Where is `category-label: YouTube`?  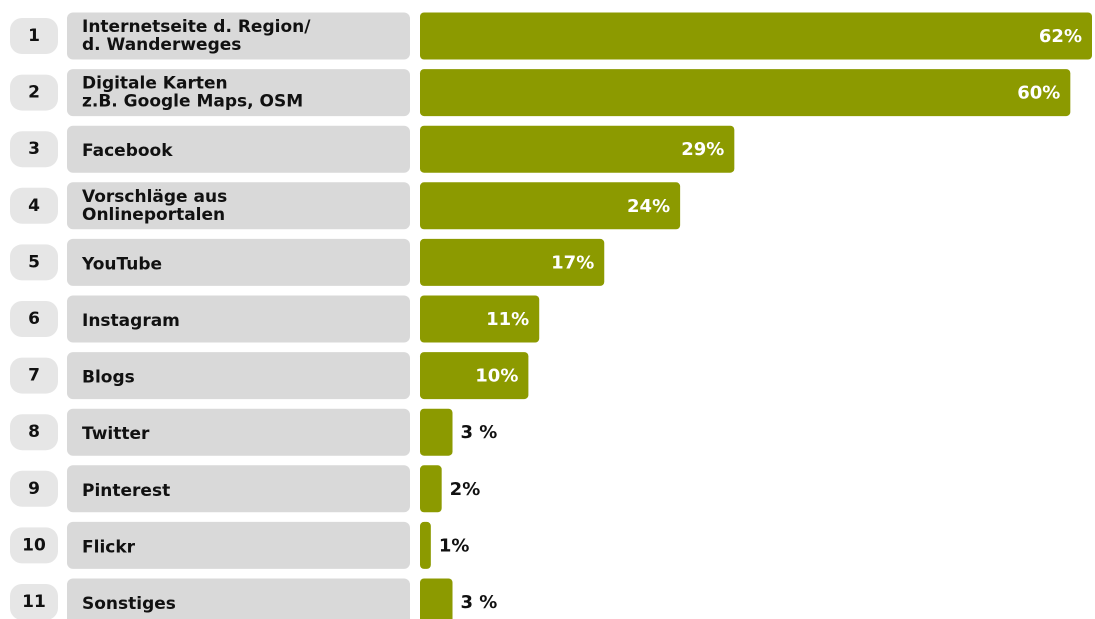
category-label: YouTube is located at coordinates (121, 264).